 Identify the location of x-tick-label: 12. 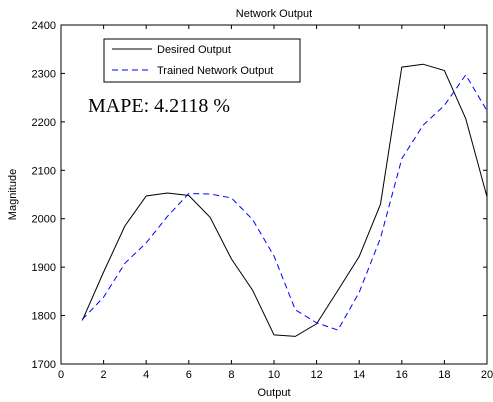
(316, 375).